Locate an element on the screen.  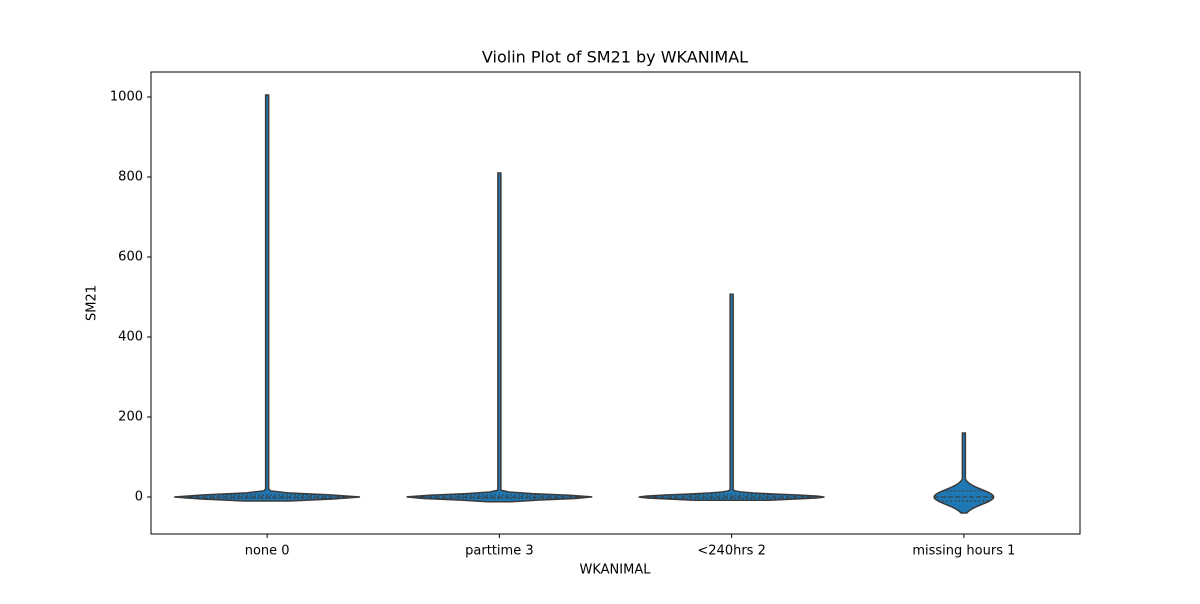
y-tick-label: 600 is located at coordinates (130, 257).